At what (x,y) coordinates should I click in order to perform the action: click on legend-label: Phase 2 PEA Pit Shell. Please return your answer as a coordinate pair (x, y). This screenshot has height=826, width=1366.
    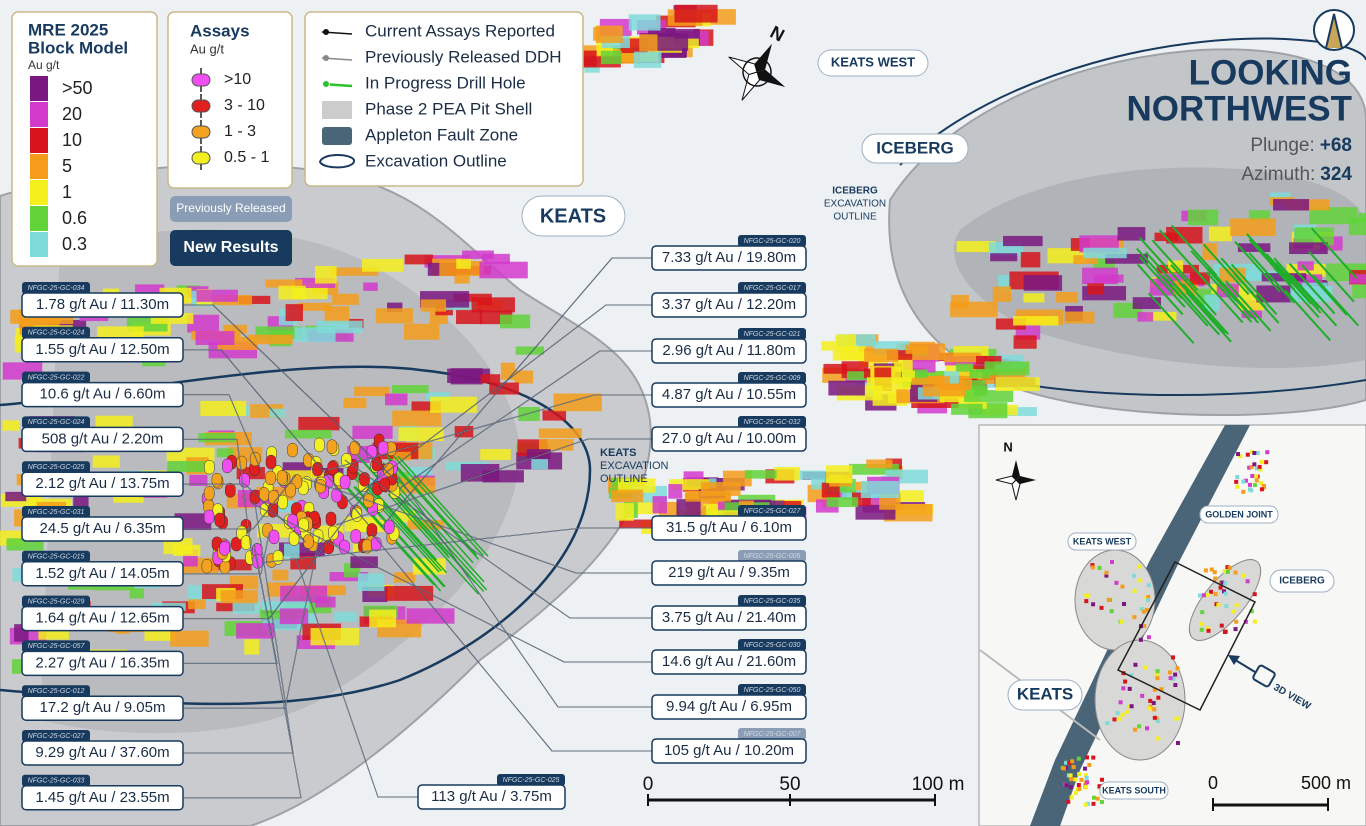
    Looking at the image, I should click on (448, 108).